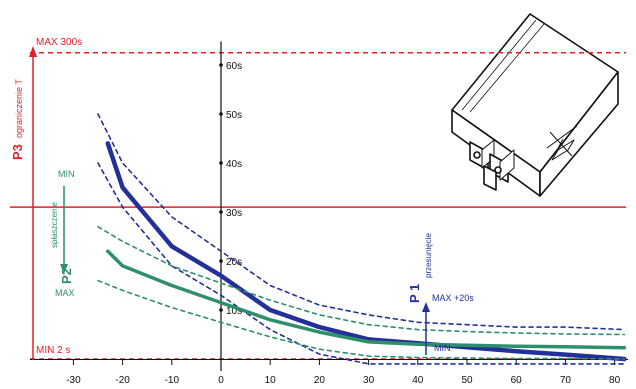 The image size is (636, 389). Describe the element at coordinates (54, 225) in the screenshot. I see `p2-sublabel: spłaszczenie` at that location.